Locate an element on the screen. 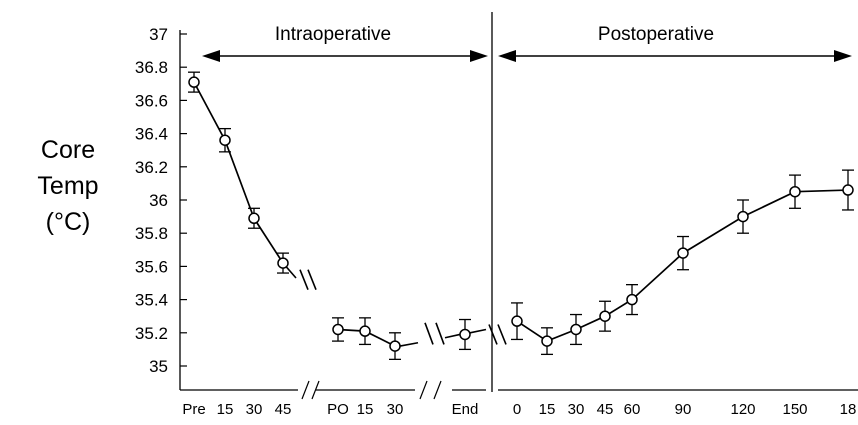 This screenshot has width=858, height=425. postoperative-arrow-head-left is located at coordinates (507, 56).